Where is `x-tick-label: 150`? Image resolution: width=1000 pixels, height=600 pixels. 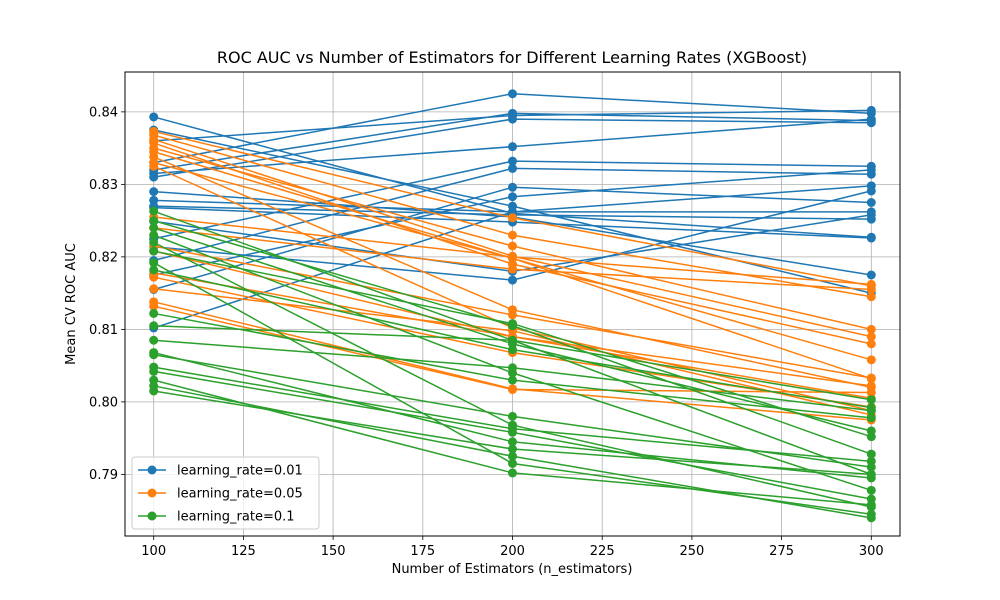 x-tick-label: 150 is located at coordinates (333, 551).